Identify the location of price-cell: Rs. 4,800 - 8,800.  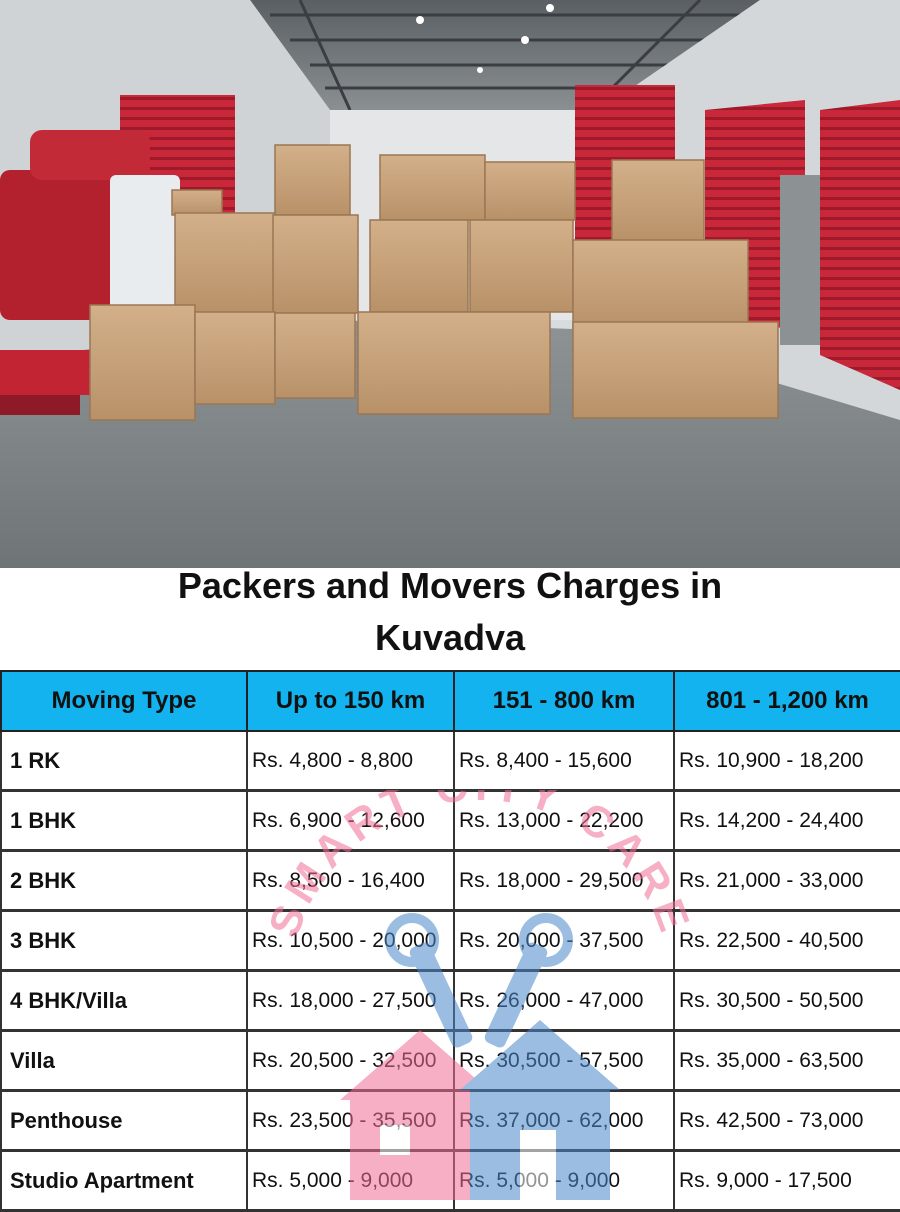
(351, 761).